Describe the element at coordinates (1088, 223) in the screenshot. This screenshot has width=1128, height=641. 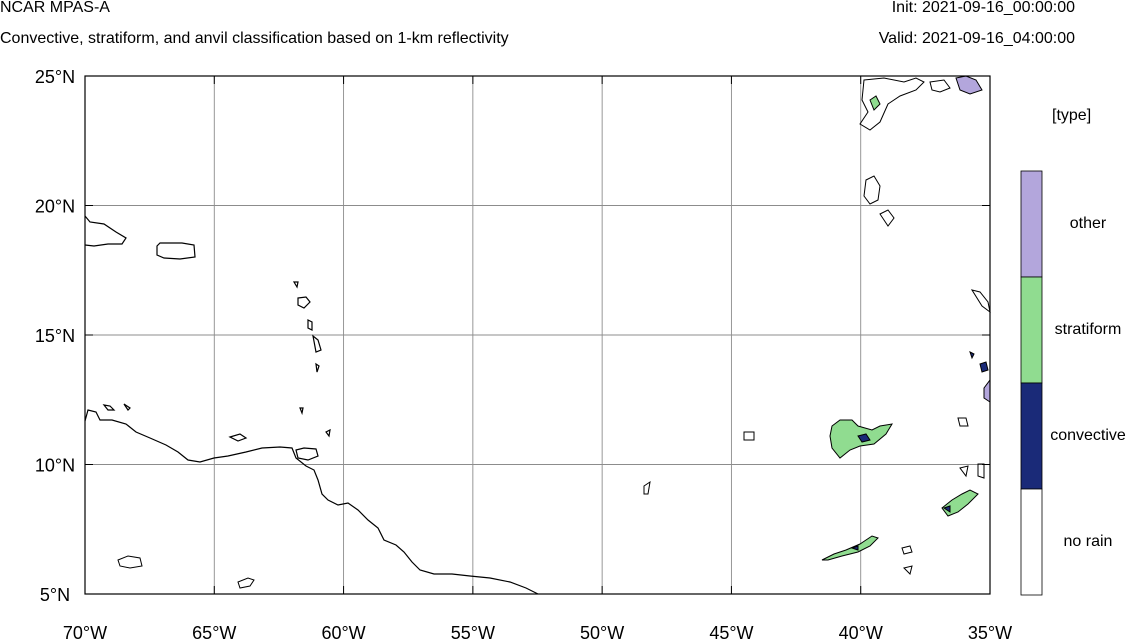
I see `legend-label: other` at that location.